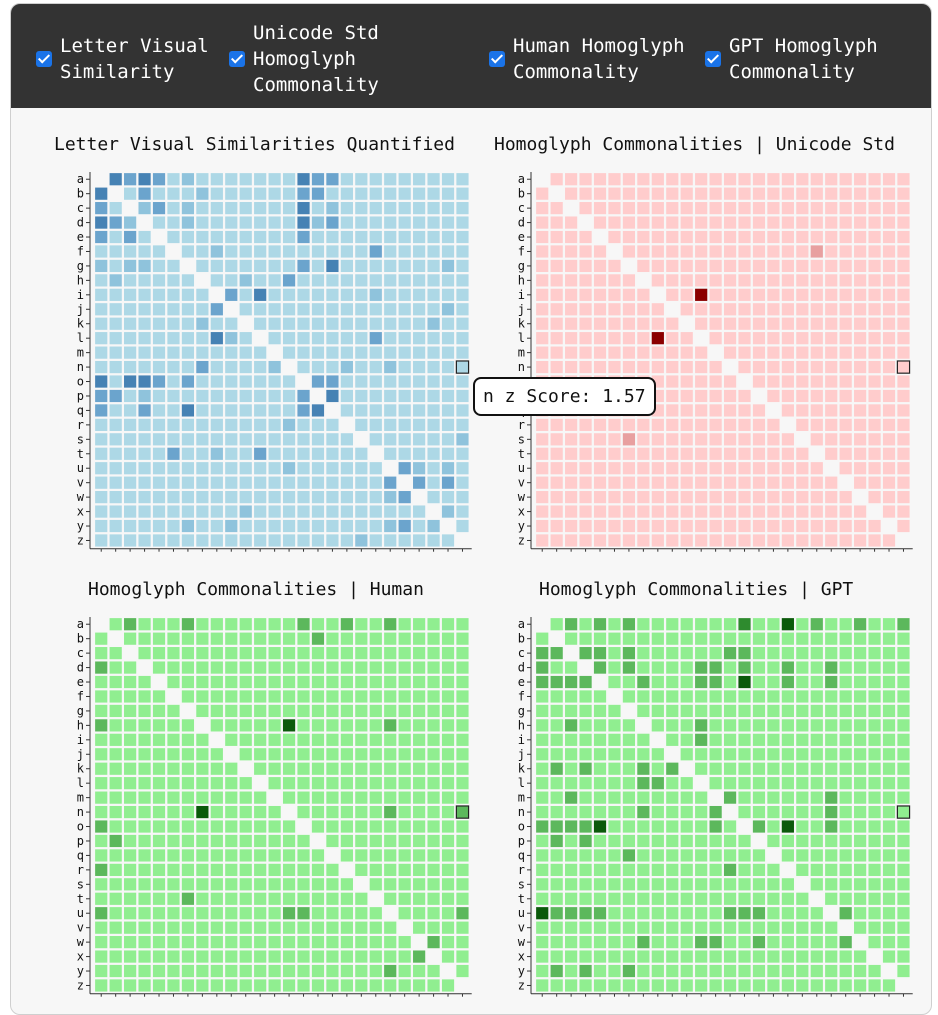 This screenshot has height=1015, width=938. Describe the element at coordinates (903, 812) in the screenshot. I see `heatmap-cell-hovered` at that location.